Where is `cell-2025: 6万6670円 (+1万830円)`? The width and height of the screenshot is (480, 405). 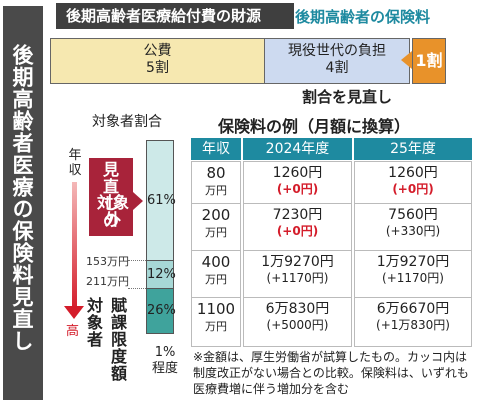 cell-2025: 6万6670円 (+1万830円) is located at coordinates (413, 322).